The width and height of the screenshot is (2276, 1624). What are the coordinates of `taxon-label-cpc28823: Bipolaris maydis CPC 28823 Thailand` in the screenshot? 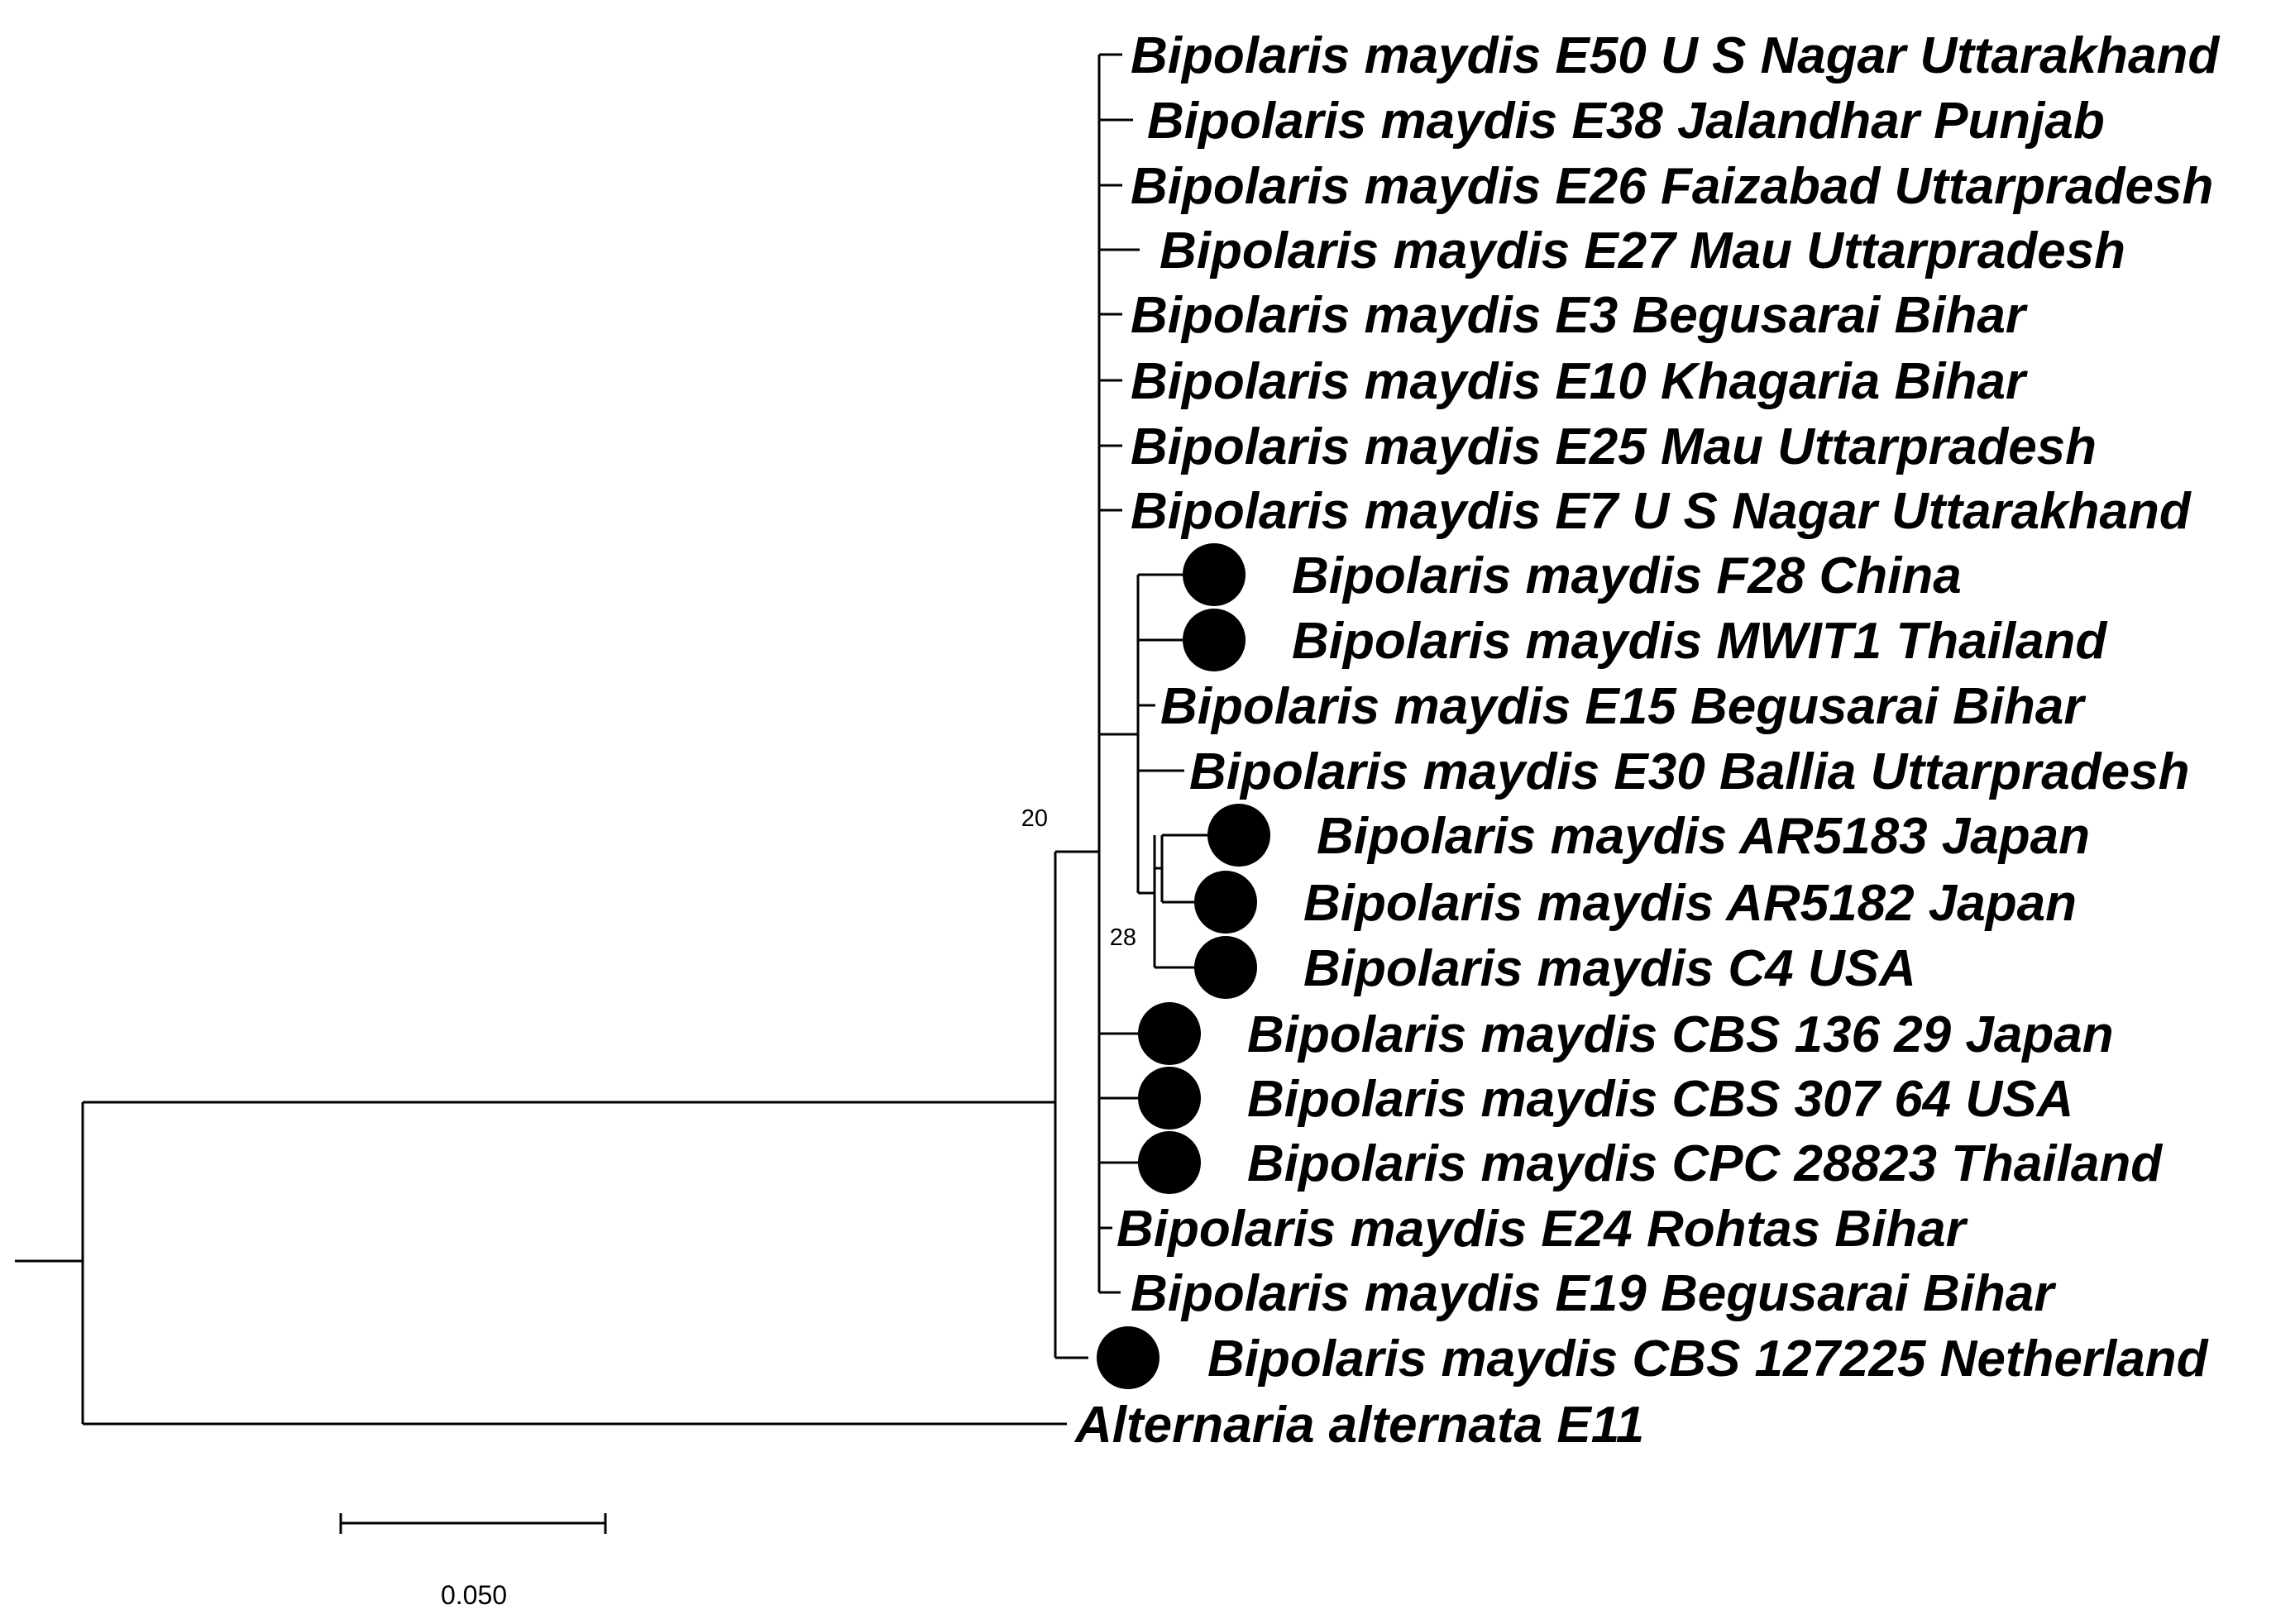 It's located at (1705, 1163).